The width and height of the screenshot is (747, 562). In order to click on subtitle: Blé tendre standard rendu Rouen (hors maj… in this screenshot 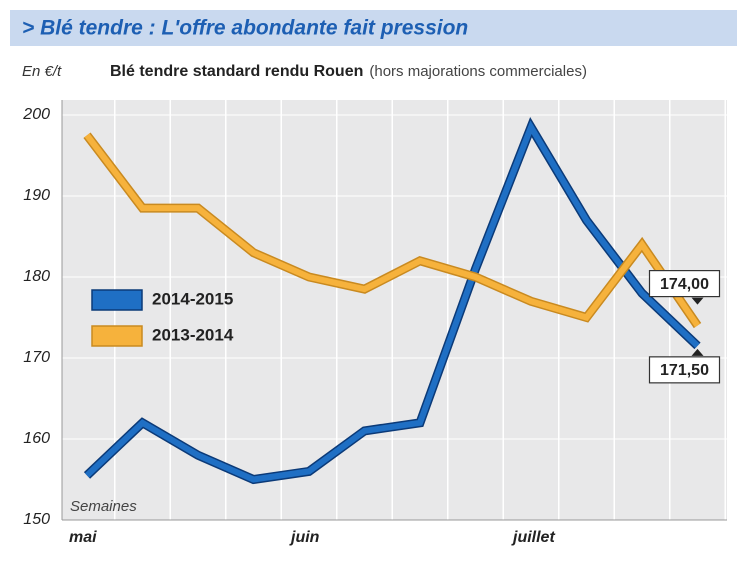, I will do `click(348, 71)`.